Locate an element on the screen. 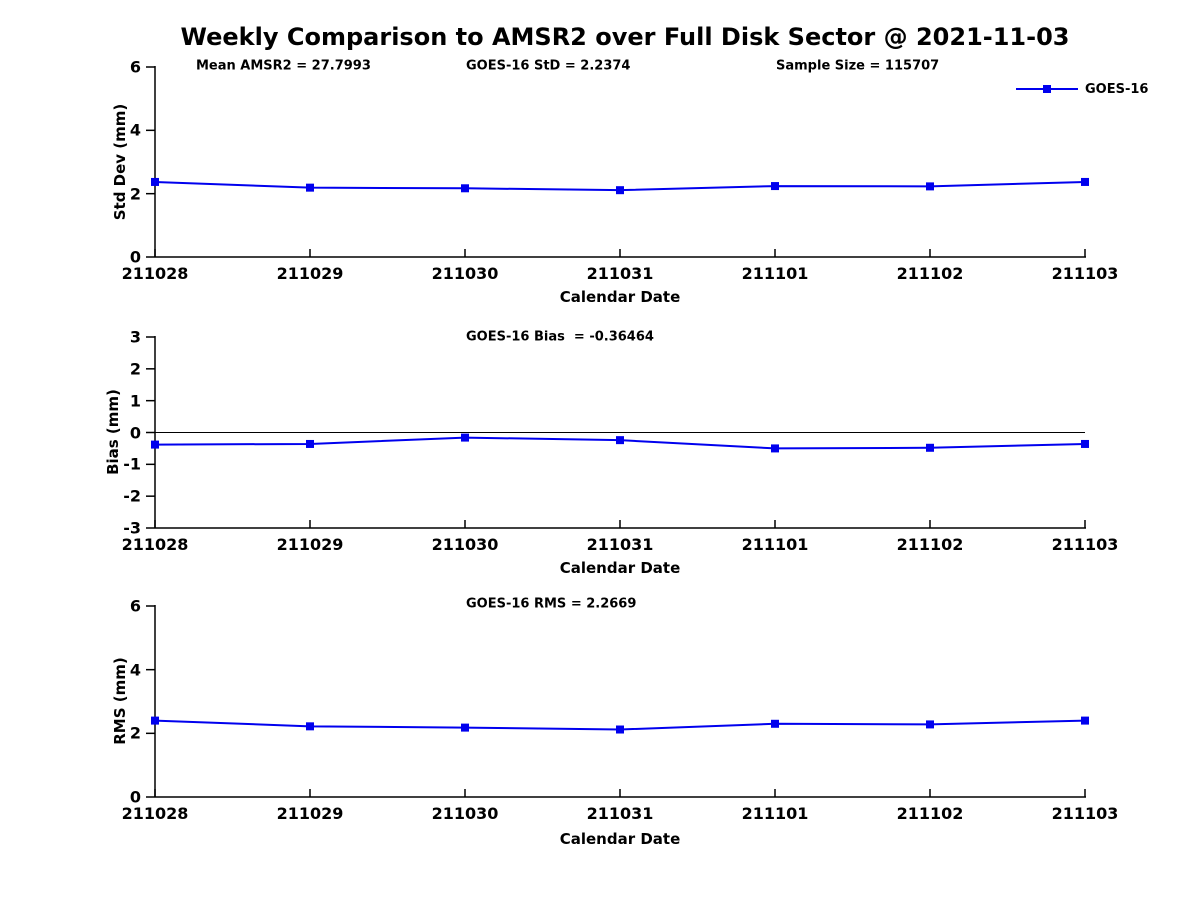 This screenshot has width=1200, height=900. legend-label: GOES-16 is located at coordinates (1117, 89).